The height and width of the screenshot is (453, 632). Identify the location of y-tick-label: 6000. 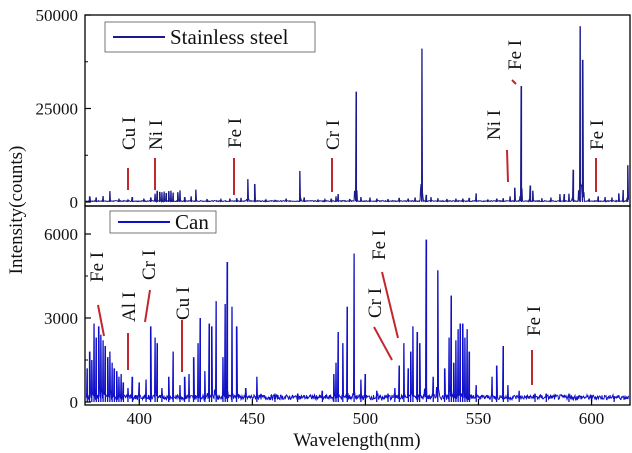
(61, 234).